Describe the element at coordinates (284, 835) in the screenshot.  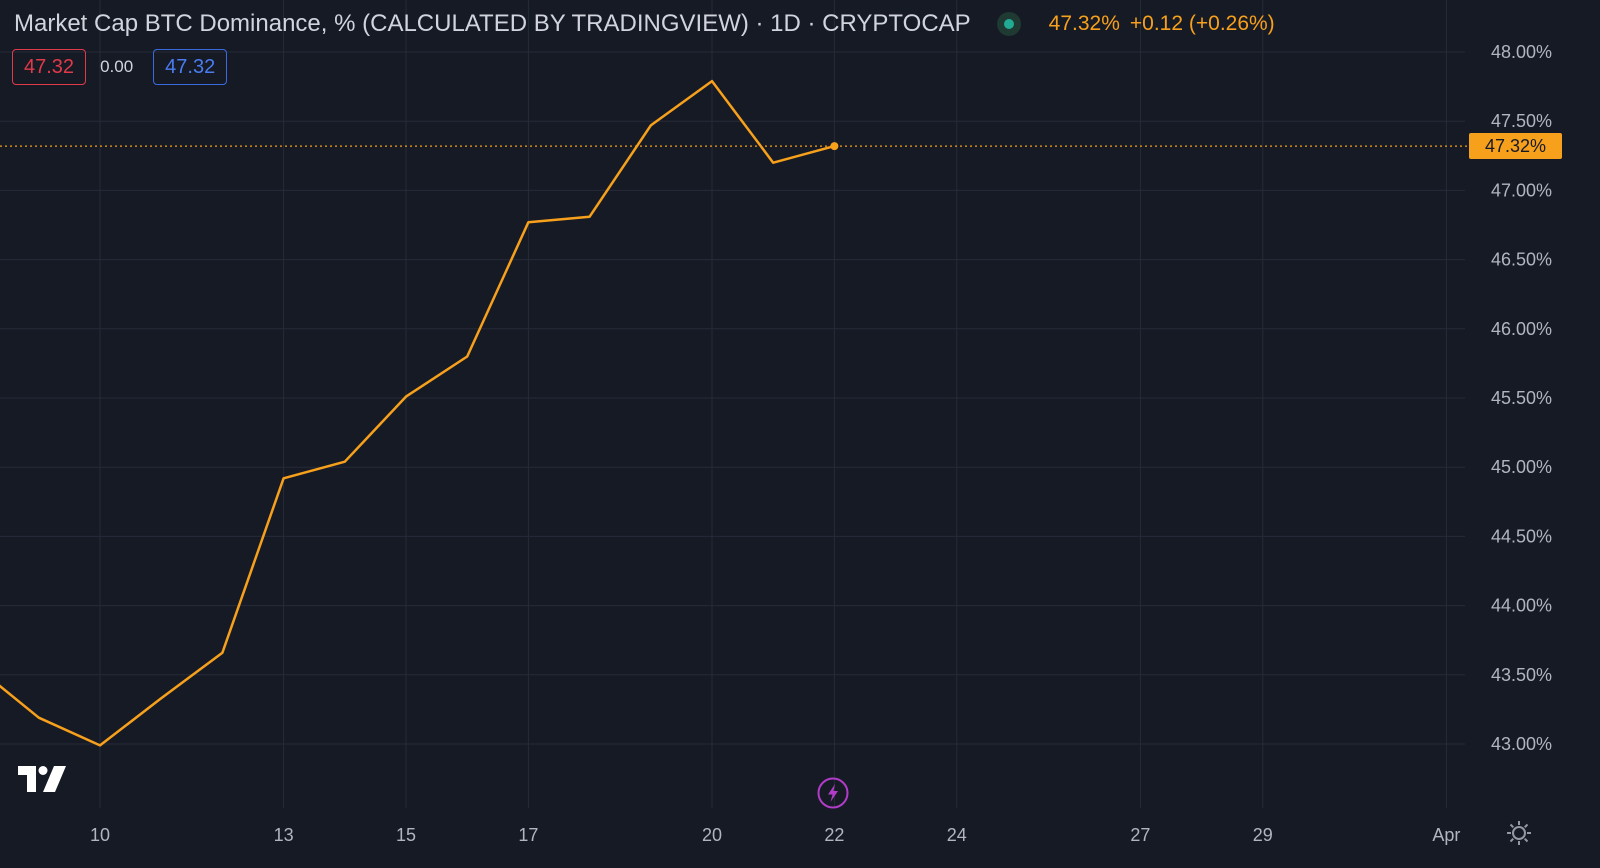
I see `x-tick-label: 13` at that location.